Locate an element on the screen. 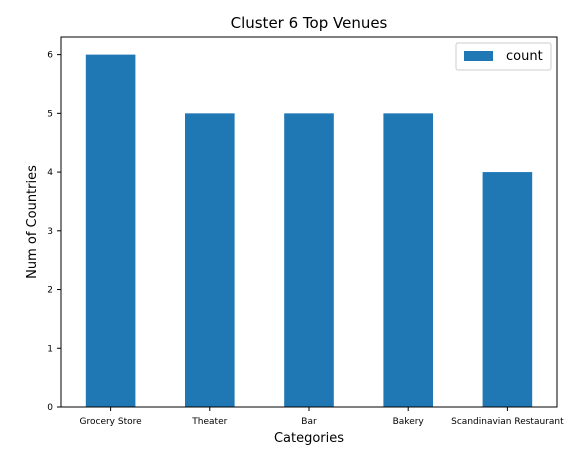 Image resolution: width=576 pixels, height=454 pixels. y-tick-label: 5 is located at coordinates (50, 114).